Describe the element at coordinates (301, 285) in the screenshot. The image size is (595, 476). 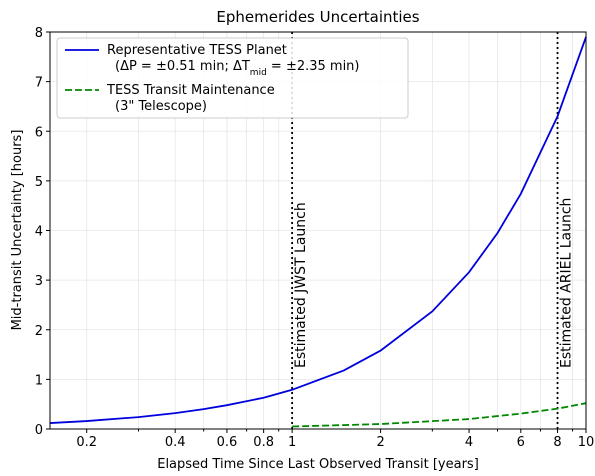
I see `annotation-label: Estimated JWST Launch` at that location.